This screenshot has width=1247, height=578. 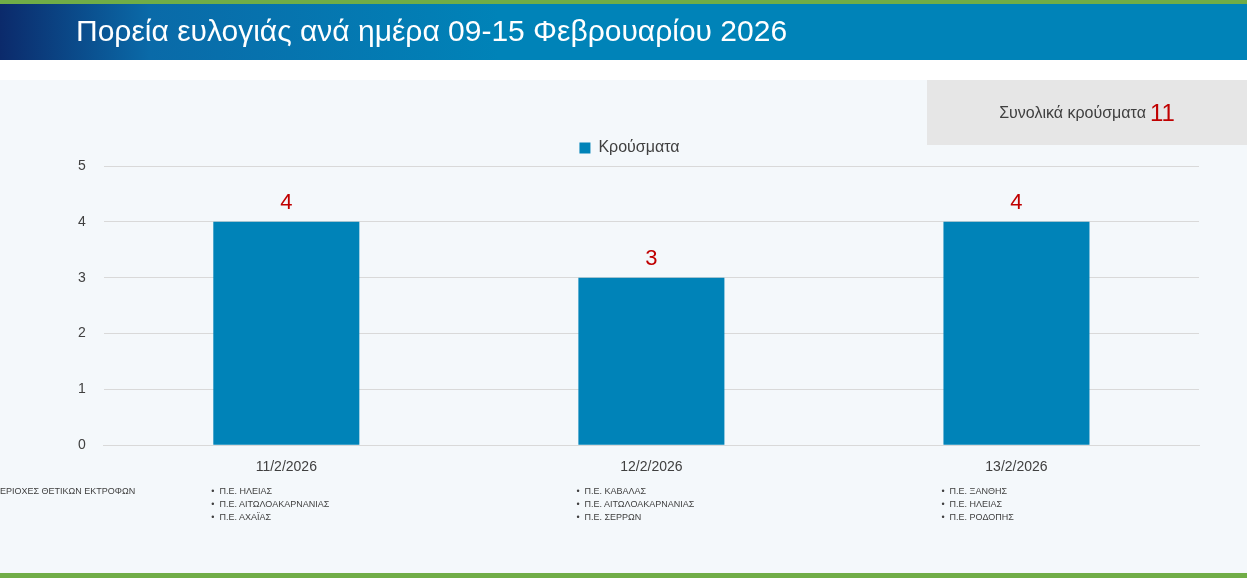 What do you see at coordinates (270, 504) in the screenshot?
I see `text: • Π.Ε. ΗΛΕΙΑΣ • Π.Ε. ΑΙΤΩΛΟΑΚΑΡΝΑΝΙΑΣ • Π.Ε. ΑΧΑΪΑΣ` at bounding box center [270, 504].